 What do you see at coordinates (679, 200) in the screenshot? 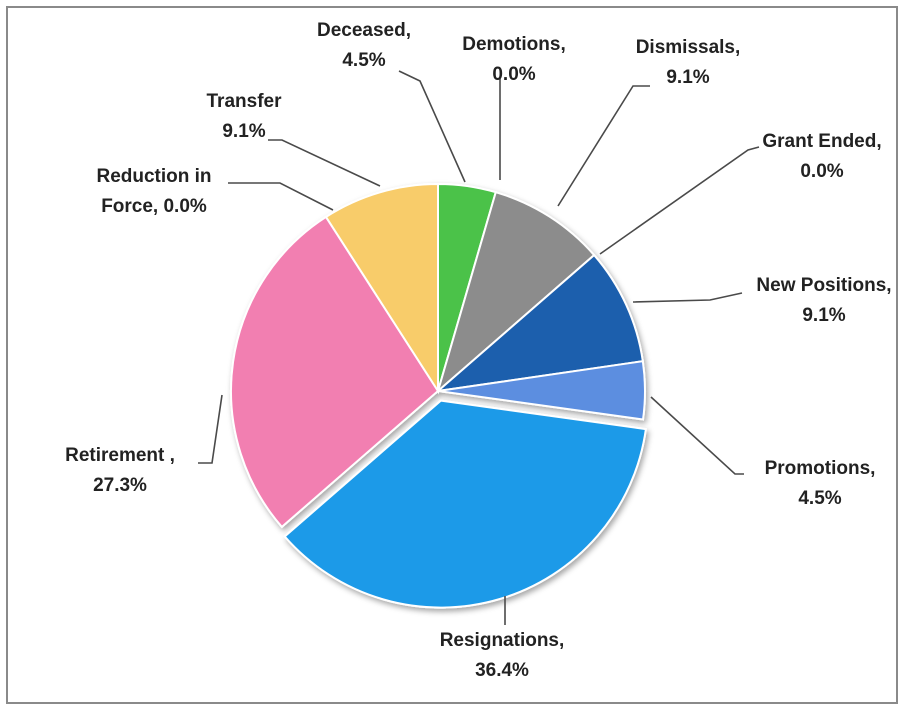
I see `leader-line-grant-ended` at bounding box center [679, 200].